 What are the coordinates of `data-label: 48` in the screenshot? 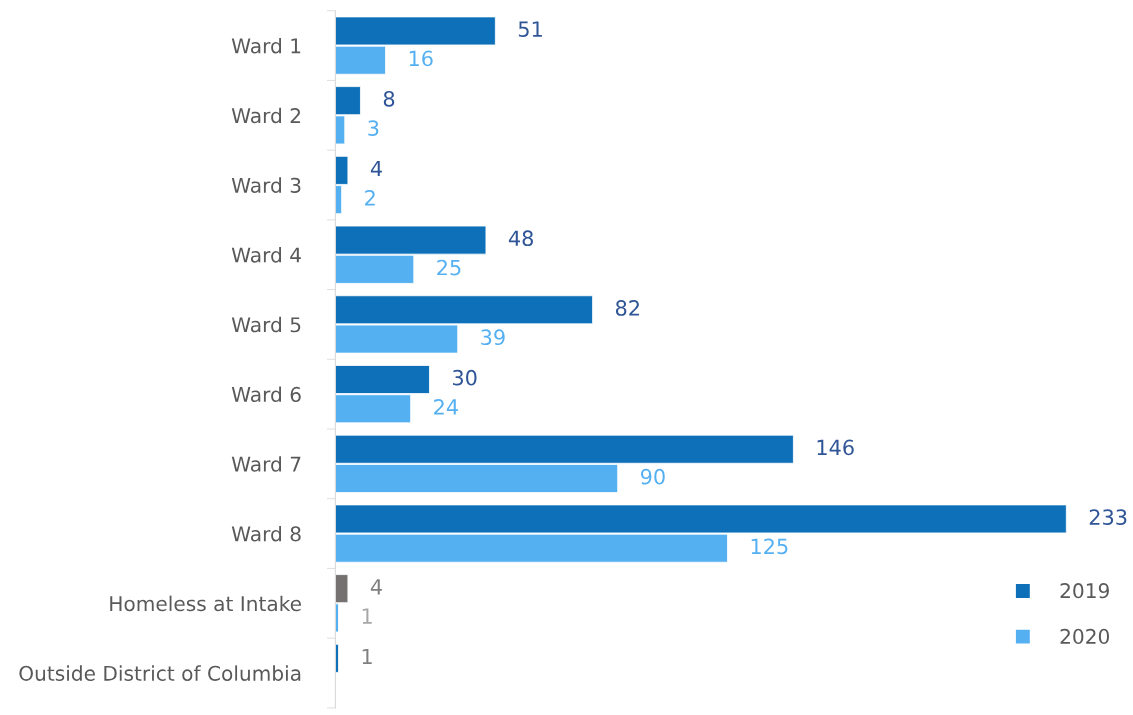 It's located at (520, 238).